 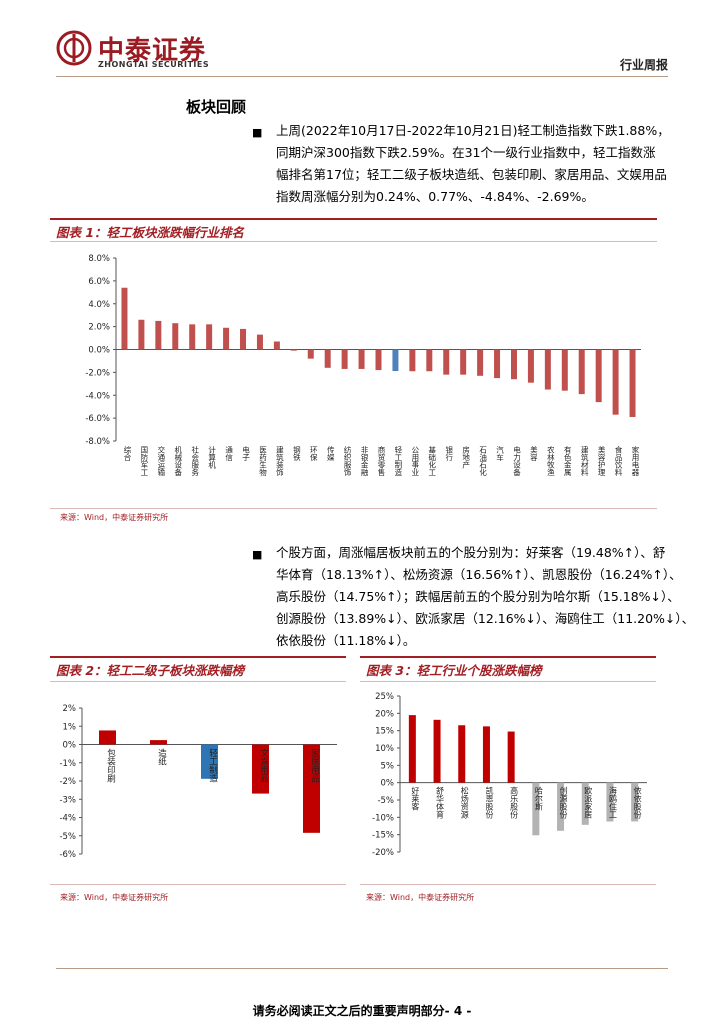 What do you see at coordinates (99, 282) in the screenshot?
I see `y-tick-label: 6.0%` at bounding box center [99, 282].